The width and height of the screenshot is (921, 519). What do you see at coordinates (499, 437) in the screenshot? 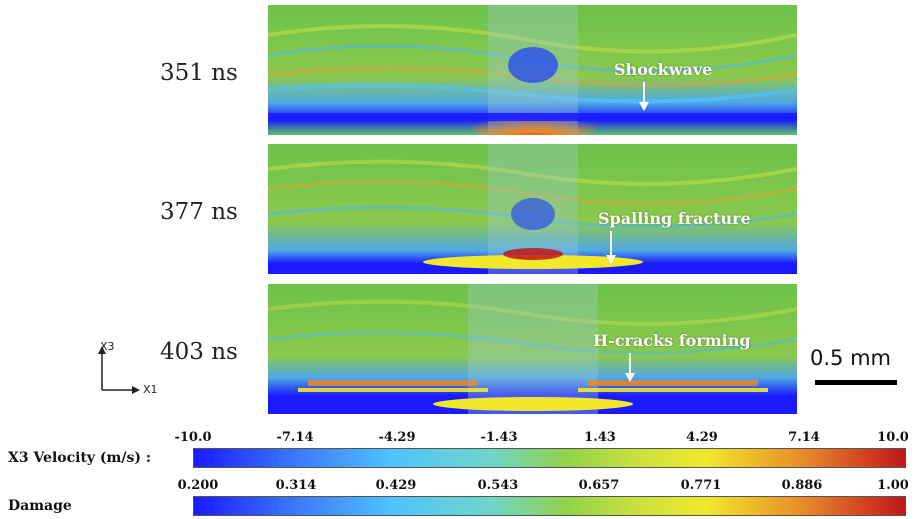
I see `velocity-tick: -1.43` at bounding box center [499, 437].